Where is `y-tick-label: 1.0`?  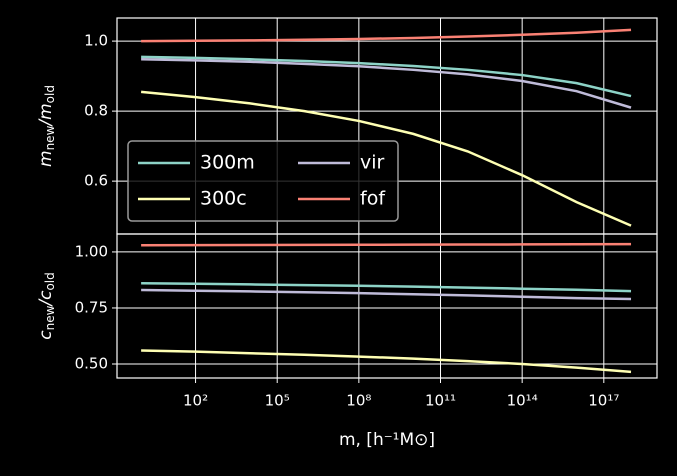 y-tick-label: 1.0 is located at coordinates (96, 41).